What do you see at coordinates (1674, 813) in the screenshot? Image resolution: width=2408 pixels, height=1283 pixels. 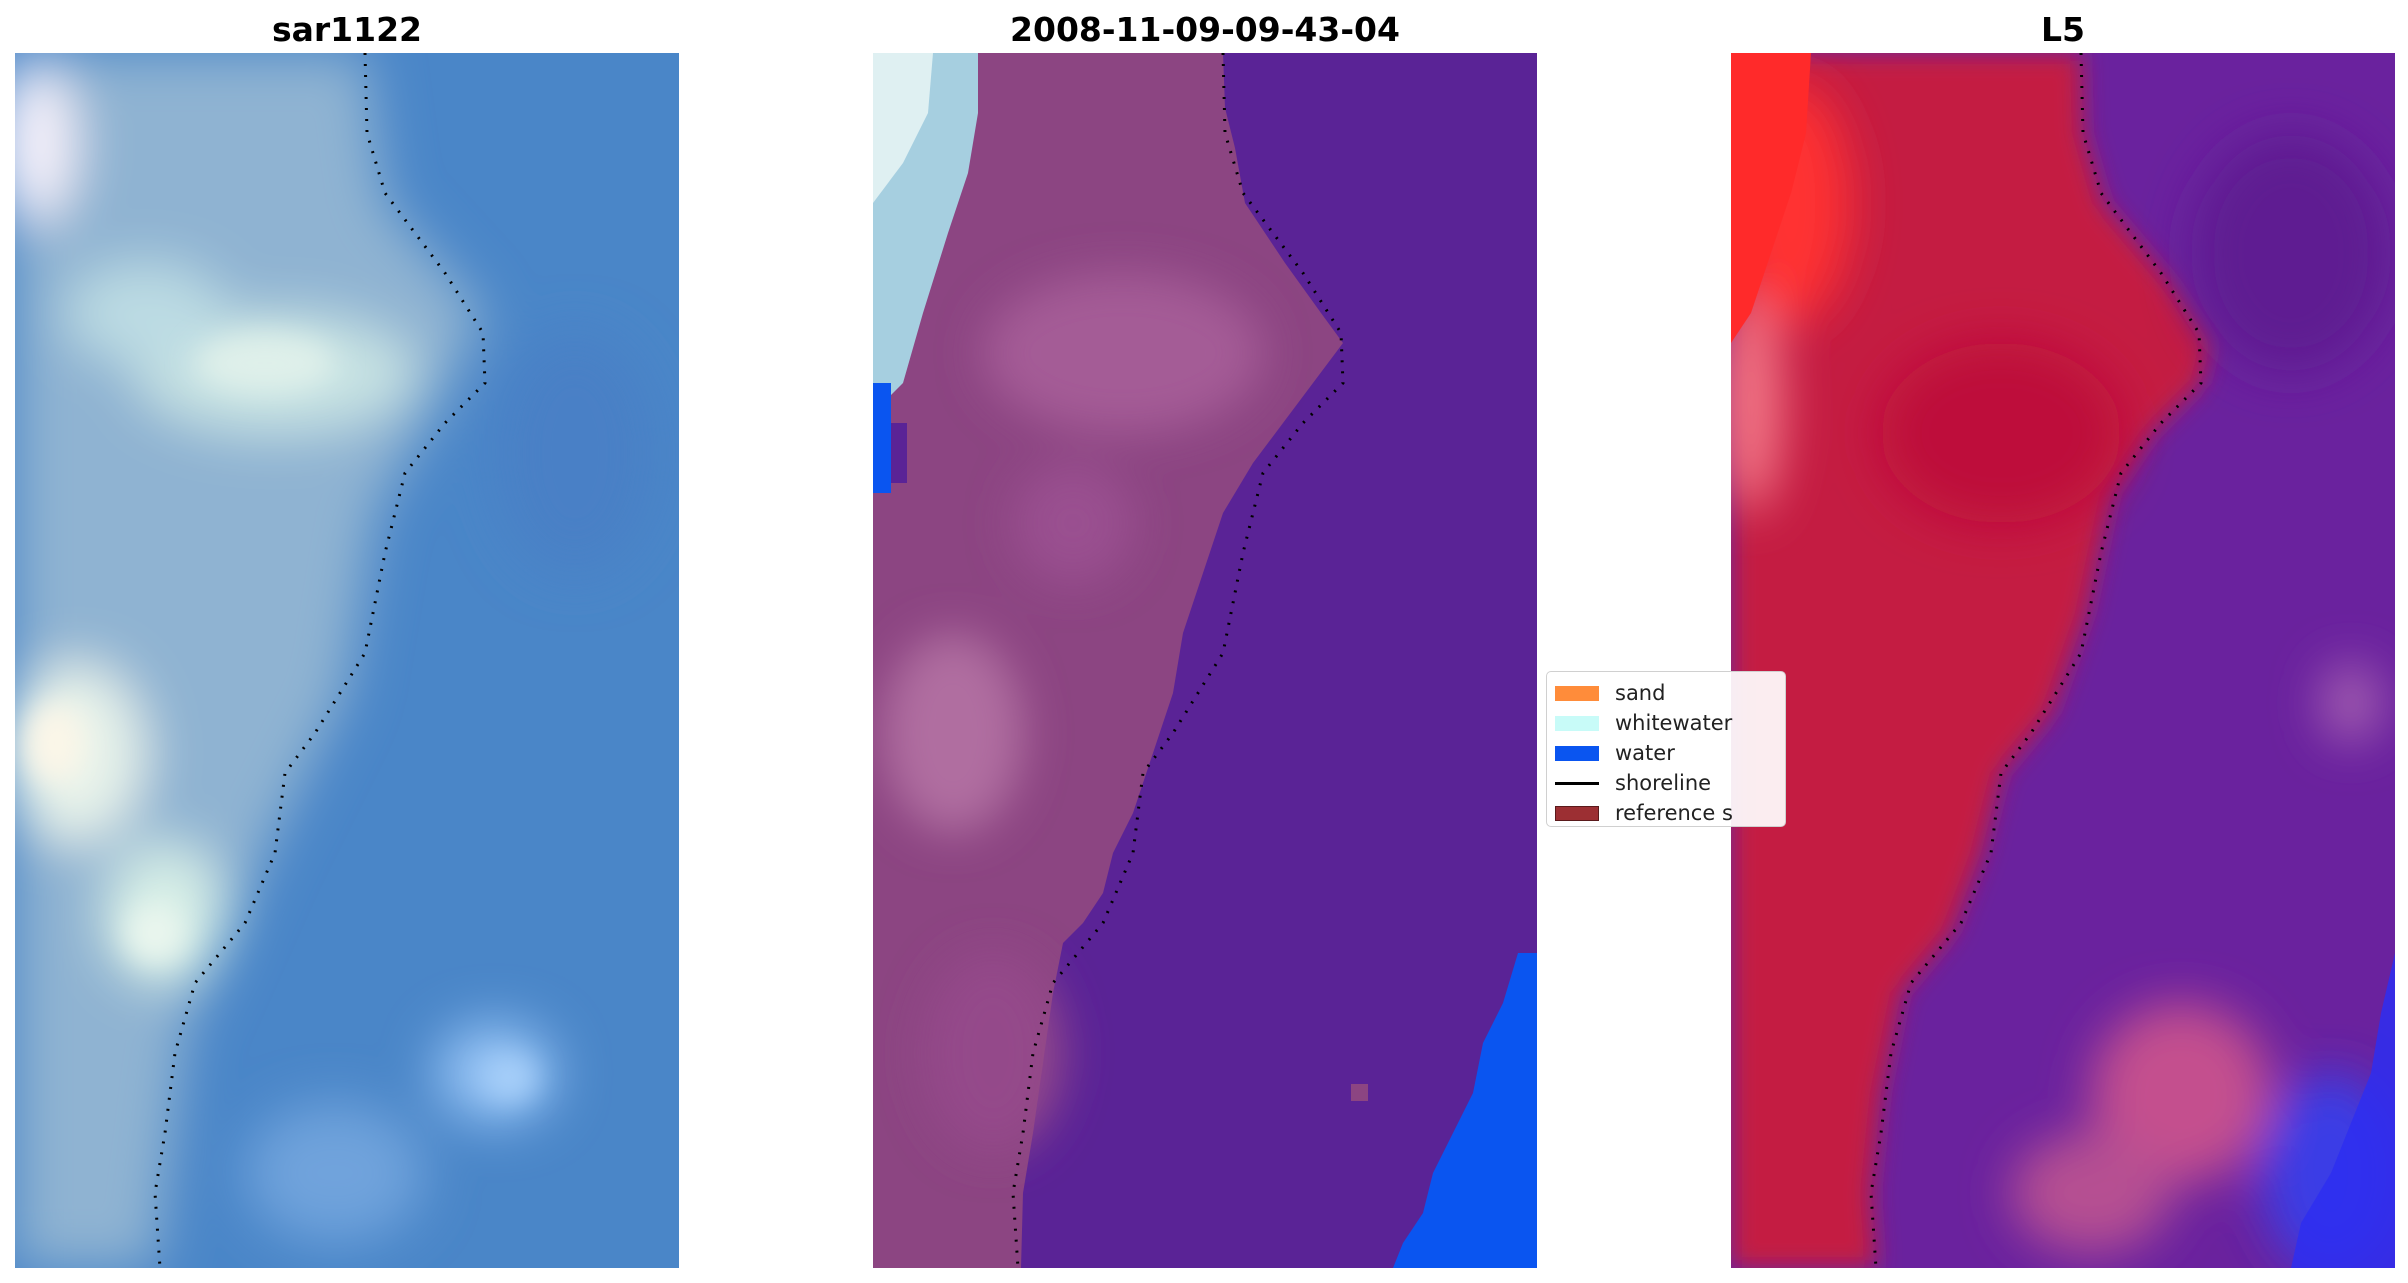 I see `legend-label-reference: reference s` at bounding box center [1674, 813].